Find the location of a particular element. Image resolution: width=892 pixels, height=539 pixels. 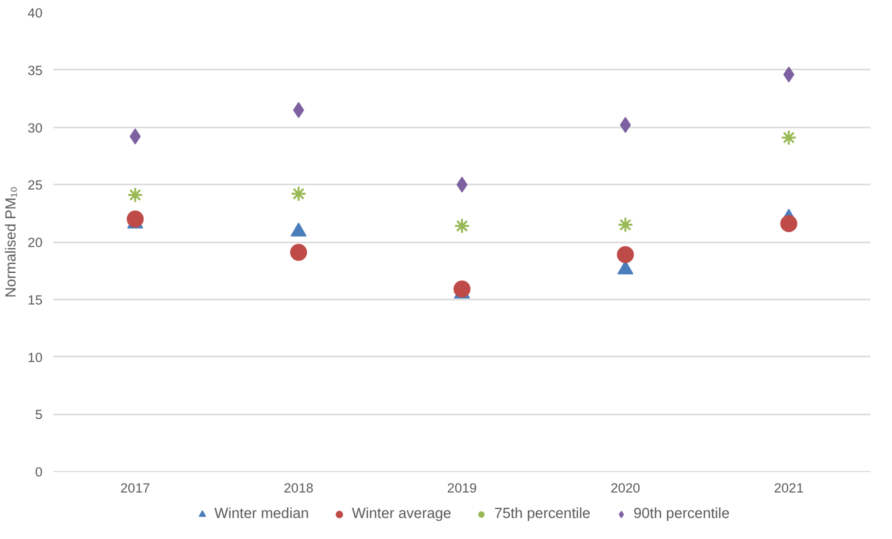

y-tick-label: 30 is located at coordinates (35, 128).